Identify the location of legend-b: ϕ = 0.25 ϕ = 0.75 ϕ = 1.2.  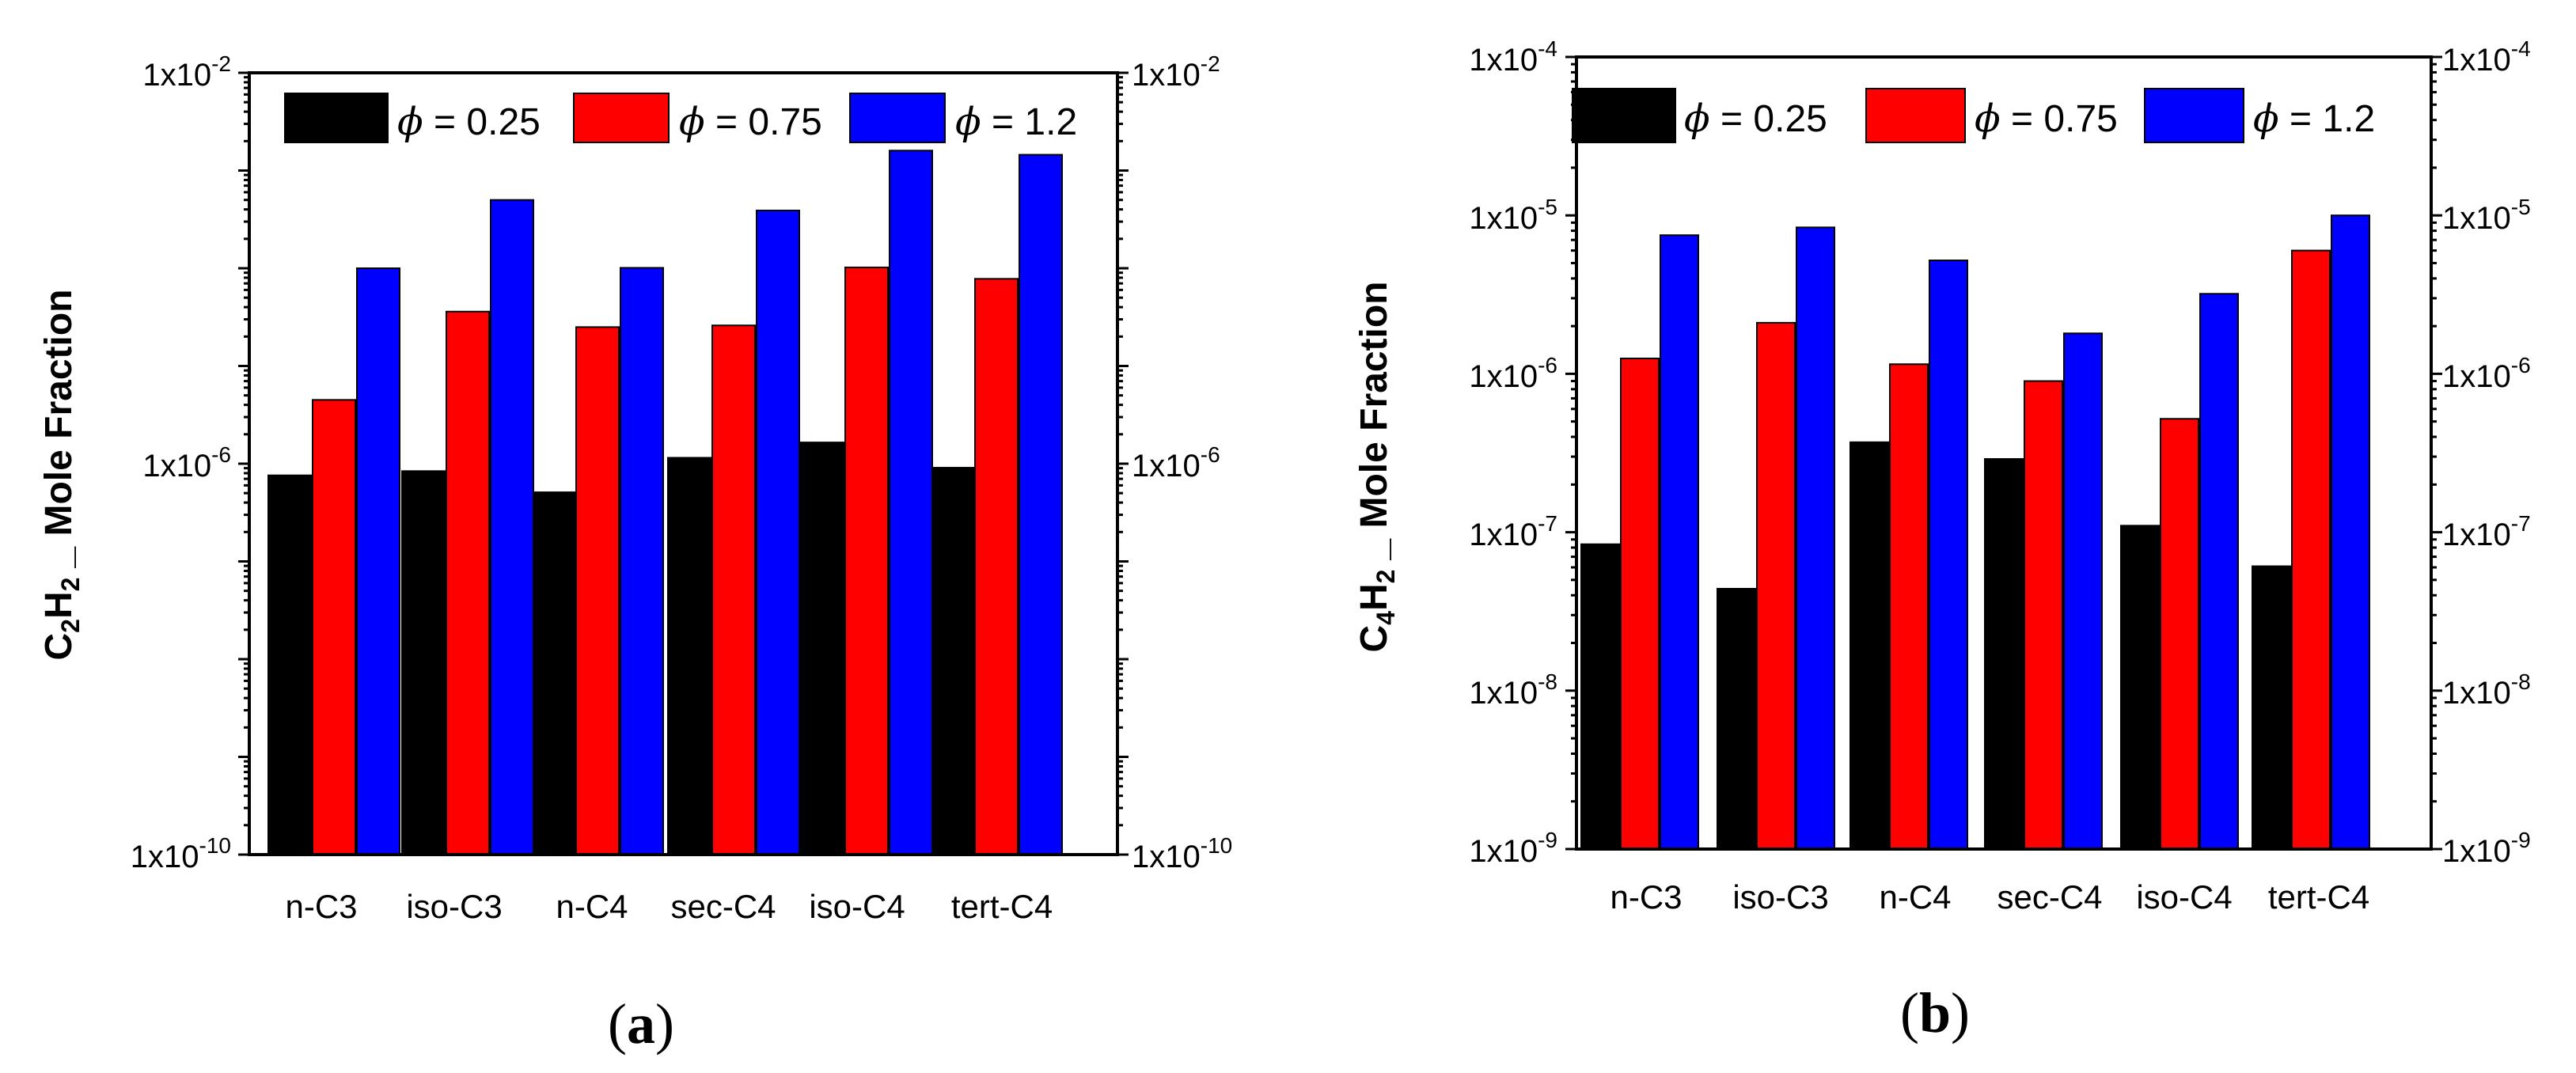
(1973, 115).